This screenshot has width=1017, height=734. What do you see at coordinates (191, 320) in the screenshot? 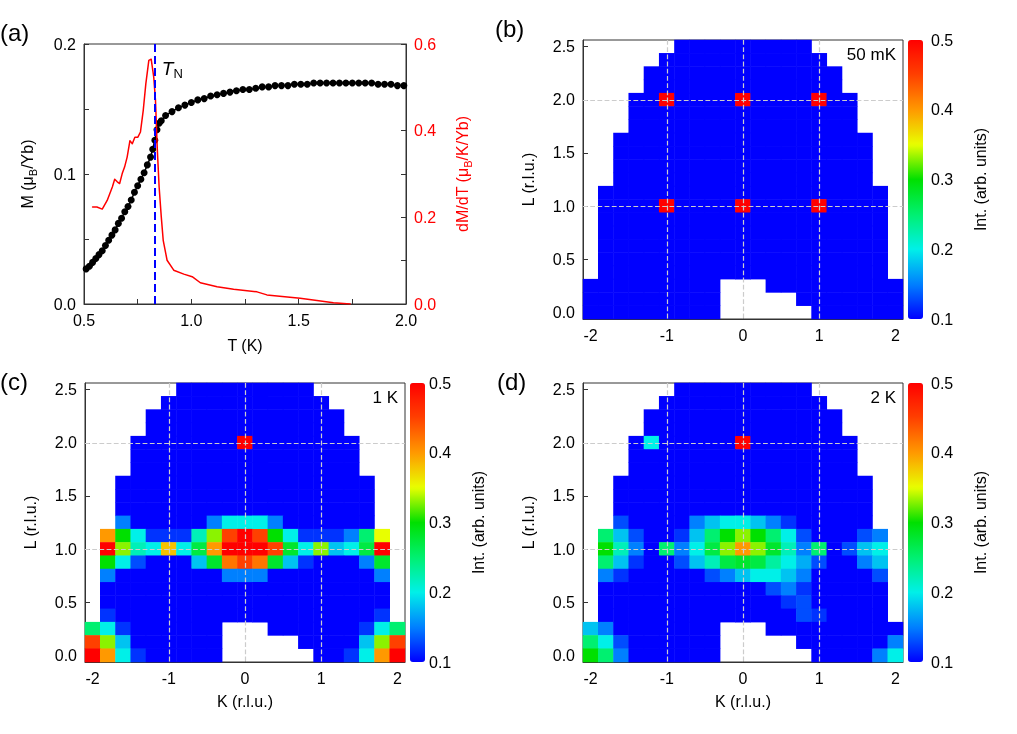
I see `x-tick-label: 1.0` at bounding box center [191, 320].